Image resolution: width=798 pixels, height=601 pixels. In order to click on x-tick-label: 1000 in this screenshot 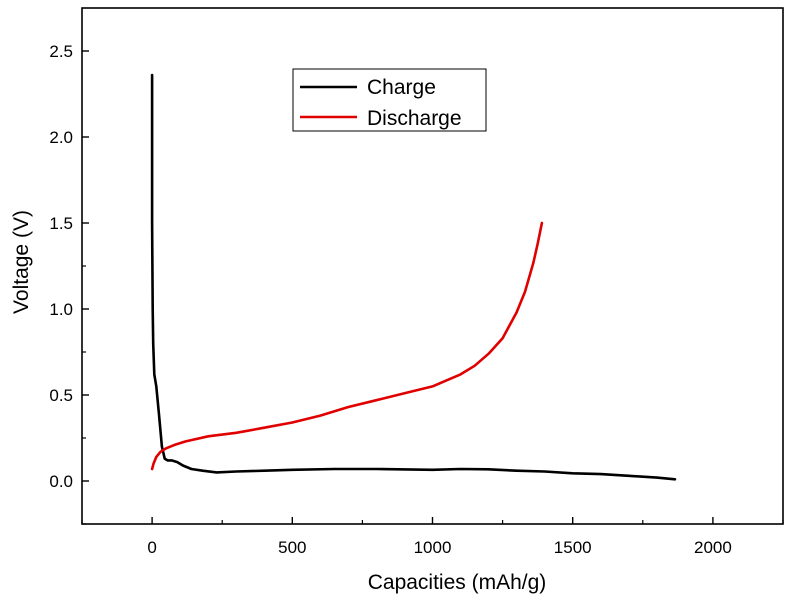, I will do `click(433, 547)`.